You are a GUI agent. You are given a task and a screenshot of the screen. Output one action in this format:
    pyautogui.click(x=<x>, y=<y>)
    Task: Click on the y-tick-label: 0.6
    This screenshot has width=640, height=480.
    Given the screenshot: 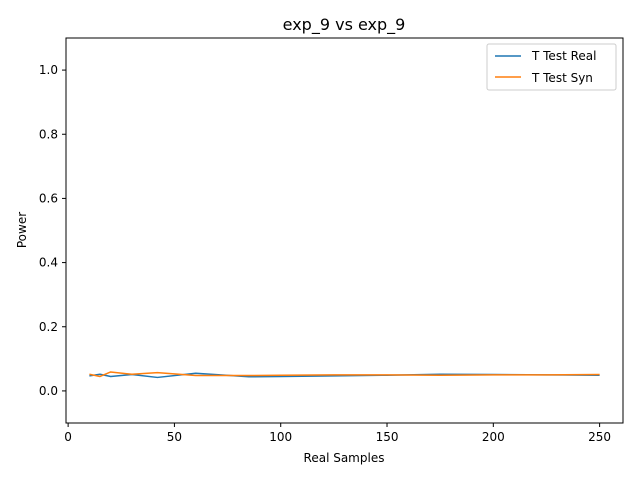 What is the action you would take?
    pyautogui.click(x=48, y=198)
    